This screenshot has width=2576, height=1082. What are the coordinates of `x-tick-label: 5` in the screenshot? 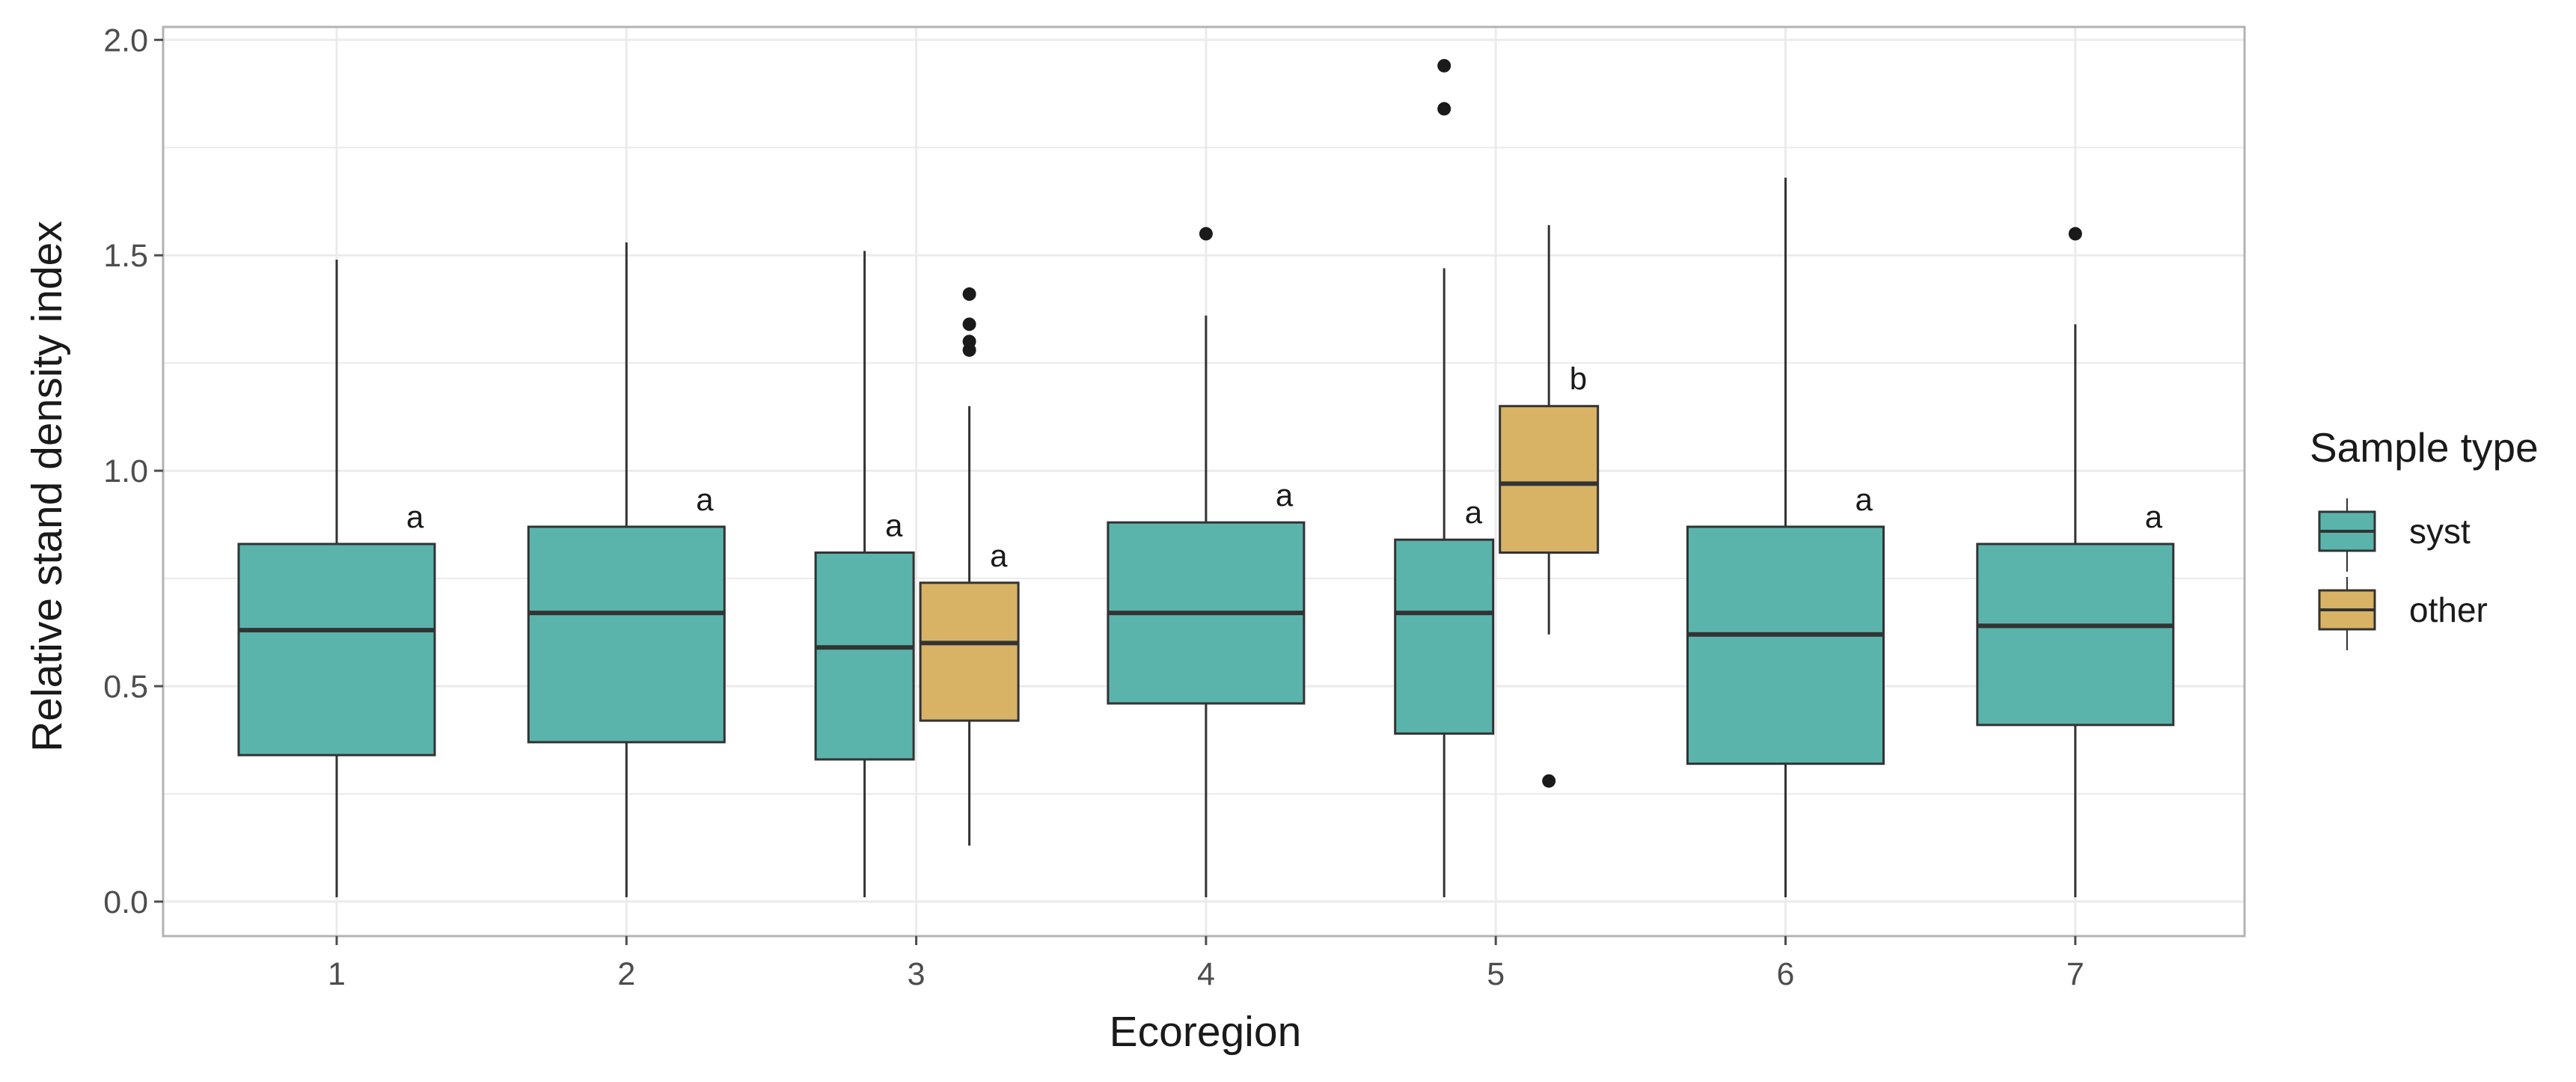 It's located at (1496, 974).